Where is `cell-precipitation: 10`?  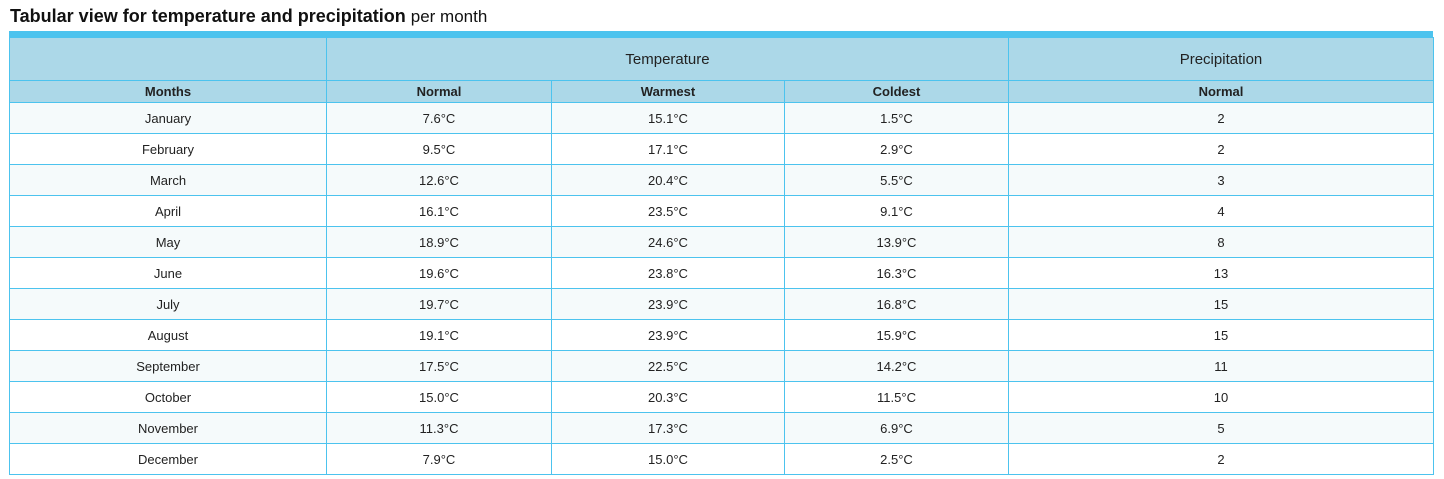 cell-precipitation: 10 is located at coordinates (1221, 397).